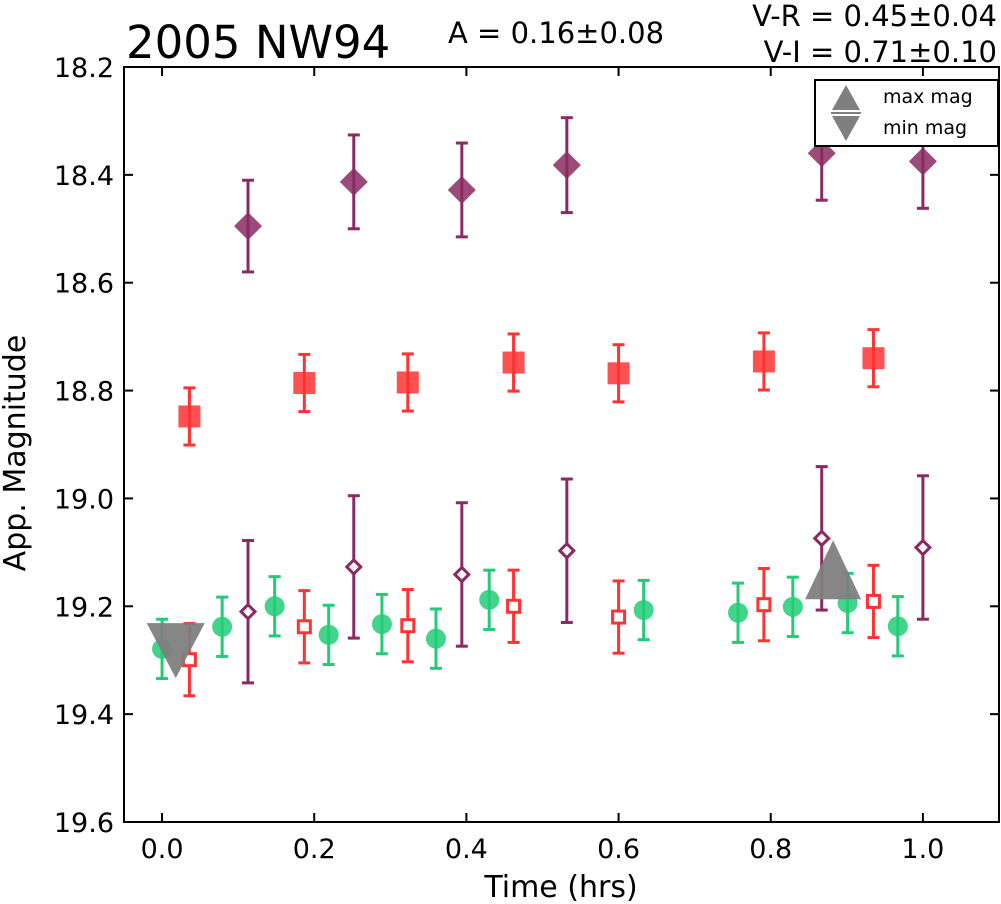 This screenshot has width=1001, height=904. Describe the element at coordinates (618, 849) in the screenshot. I see `x-tick-label: 0.6` at that location.